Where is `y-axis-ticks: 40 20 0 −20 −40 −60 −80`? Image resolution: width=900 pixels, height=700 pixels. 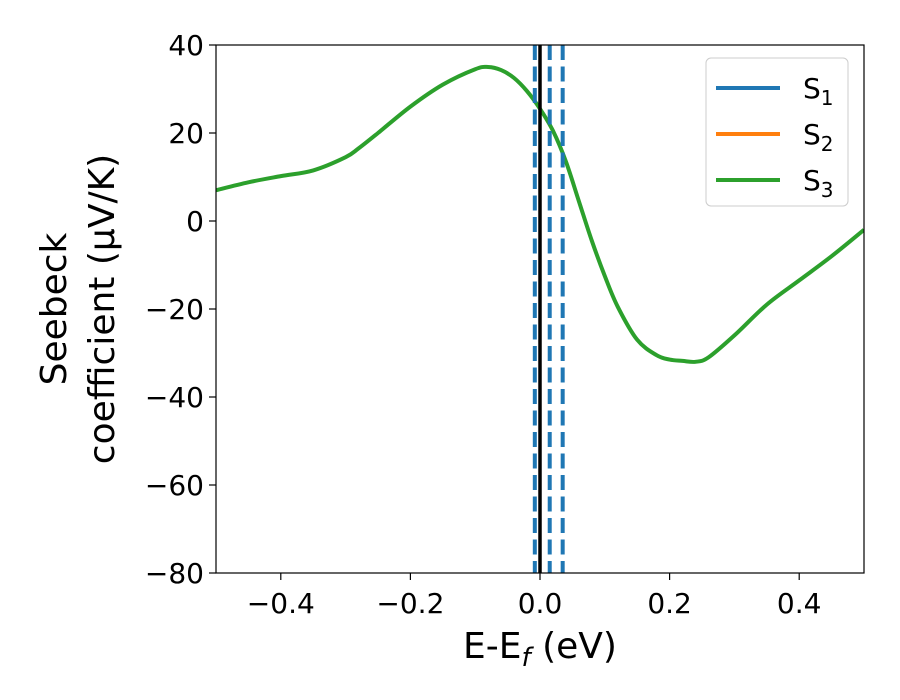
y-axis-ticks: 40 20 0 −20 −40 −60 −80 is located at coordinates (180, 309).